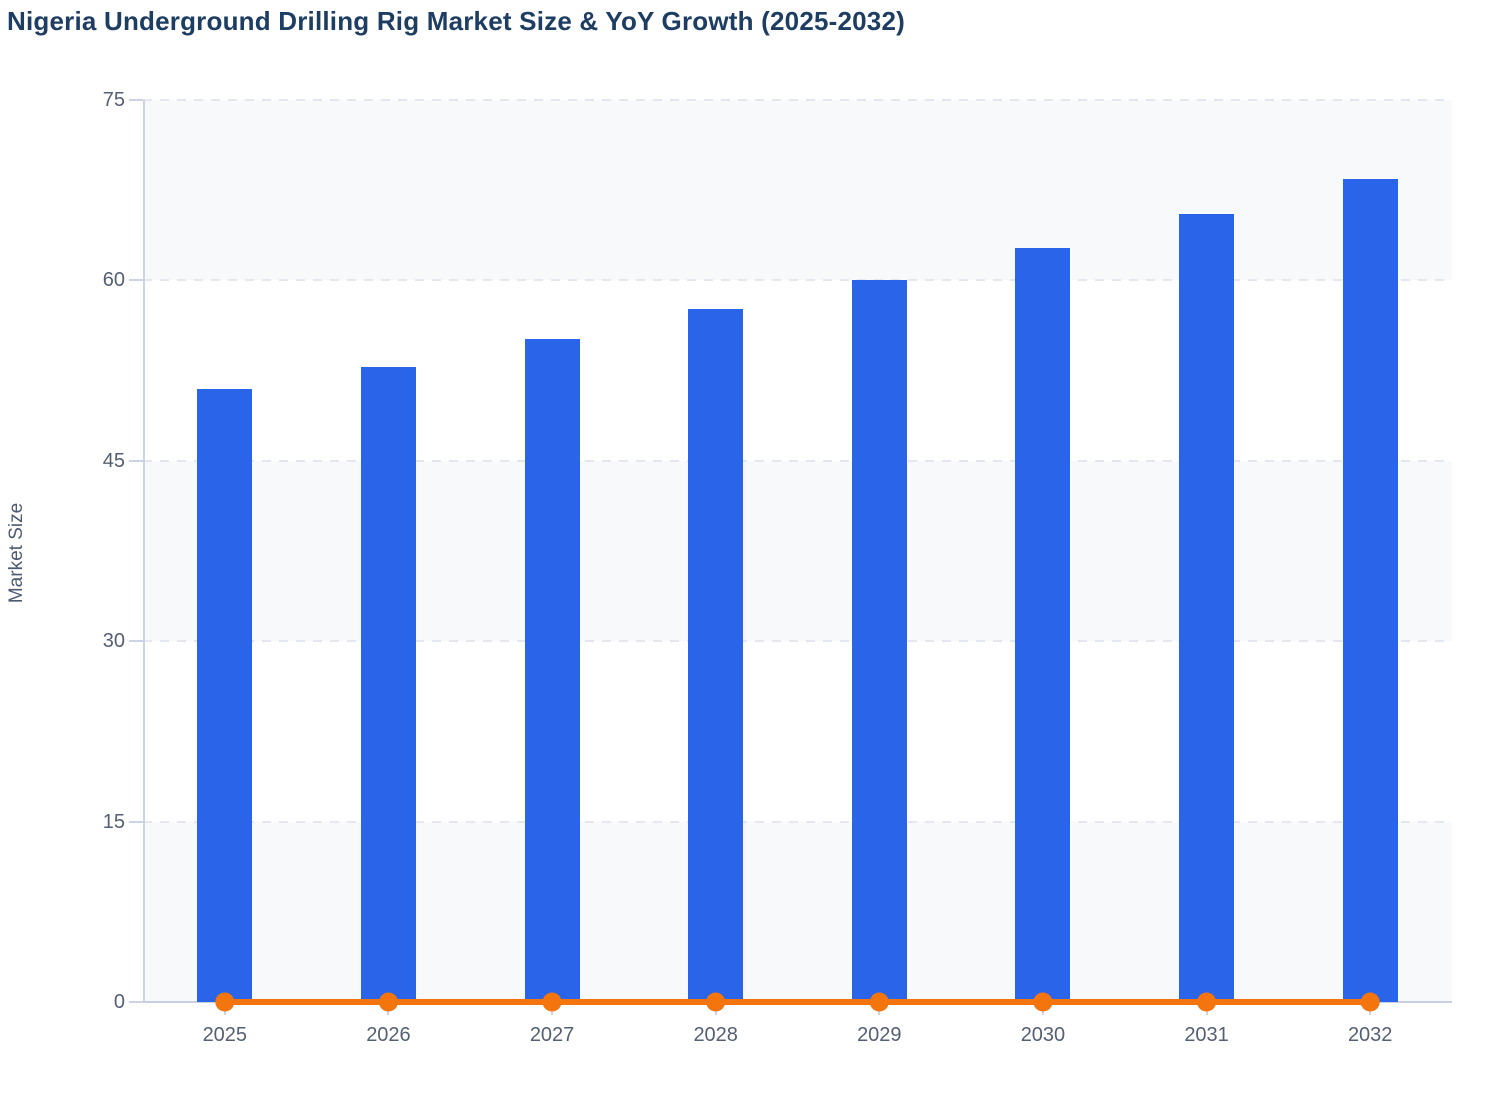 The height and width of the screenshot is (1120, 1508). I want to click on bar-2029, so click(879, 641).